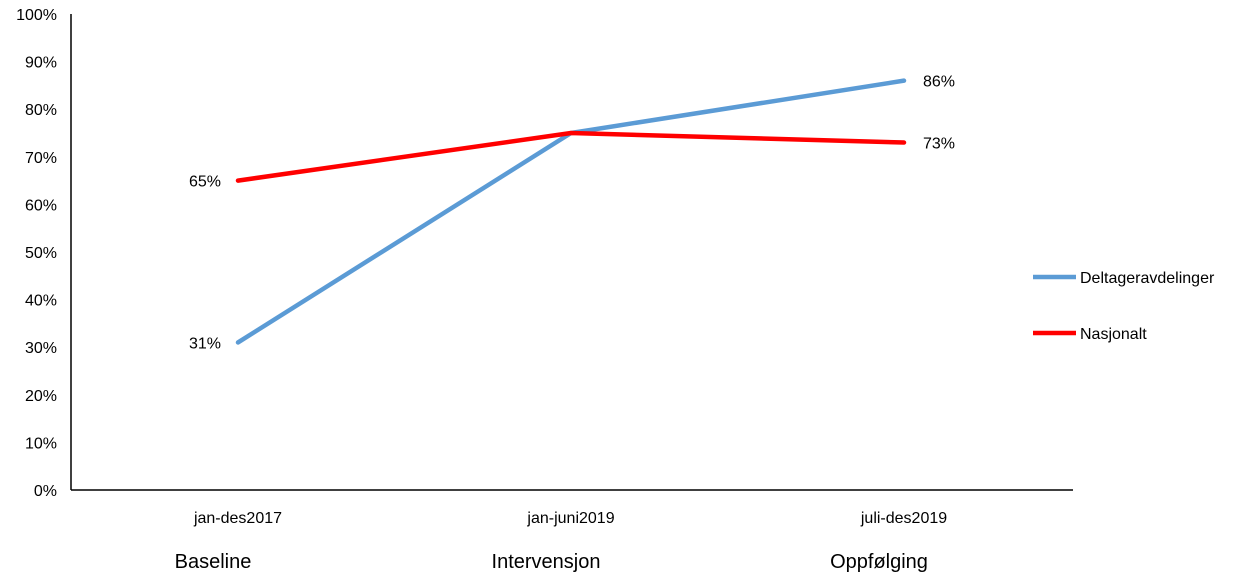 The image size is (1234, 578). I want to click on data-label: 31%, so click(205, 343).